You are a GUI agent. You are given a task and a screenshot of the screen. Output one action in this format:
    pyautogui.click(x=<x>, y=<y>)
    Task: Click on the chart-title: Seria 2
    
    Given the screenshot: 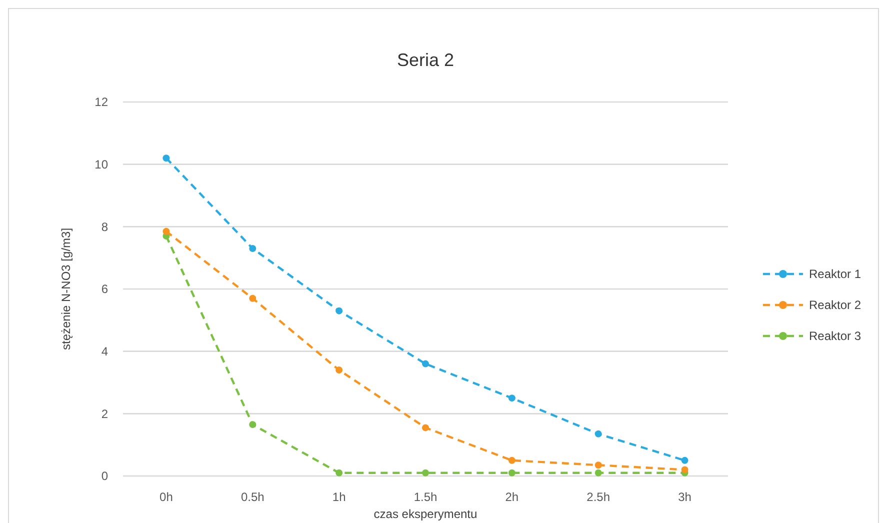 What is the action you would take?
    pyautogui.click(x=425, y=60)
    